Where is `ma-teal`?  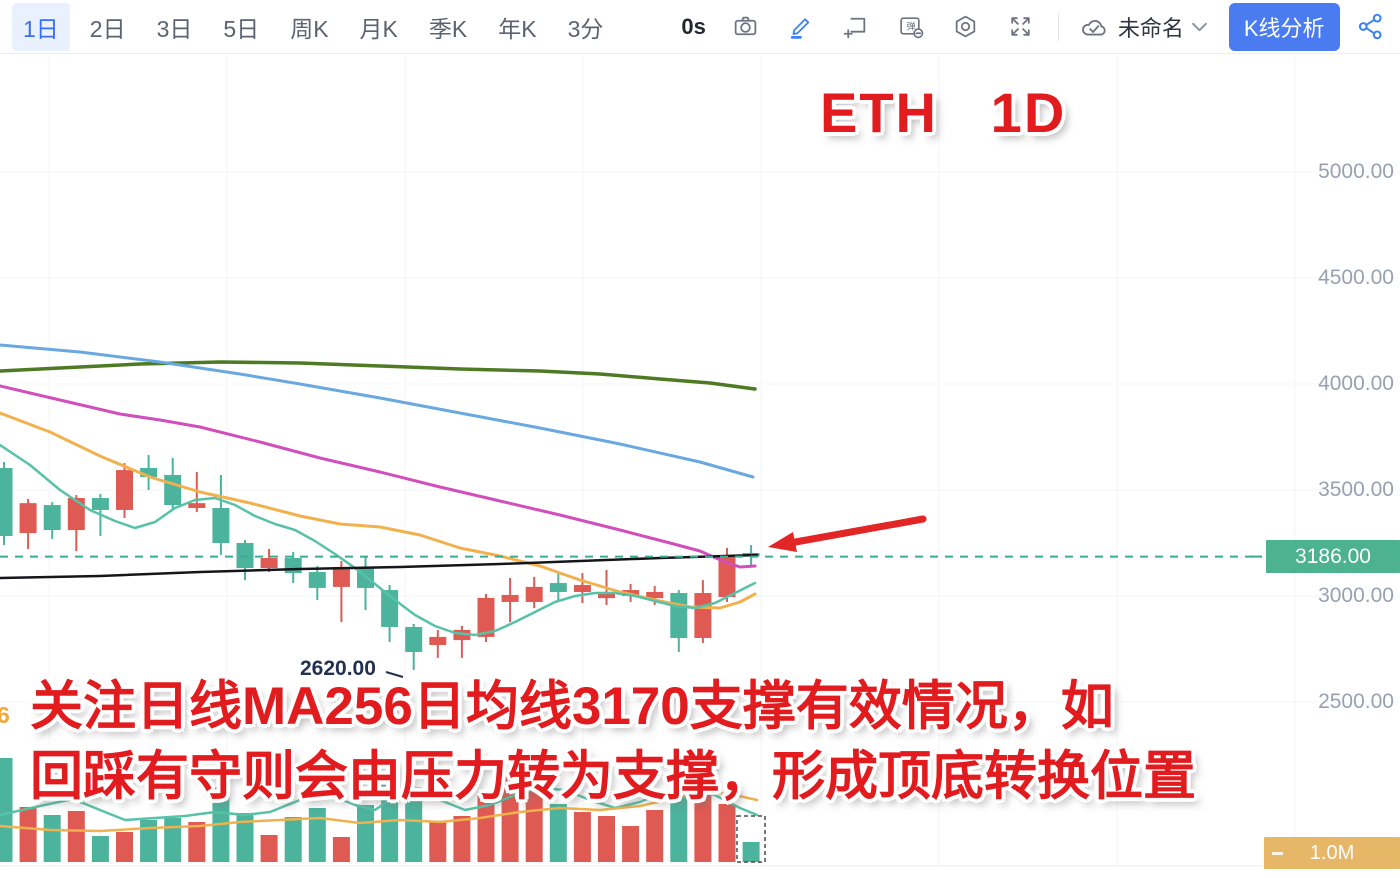
ma-teal is located at coordinates (378, 540).